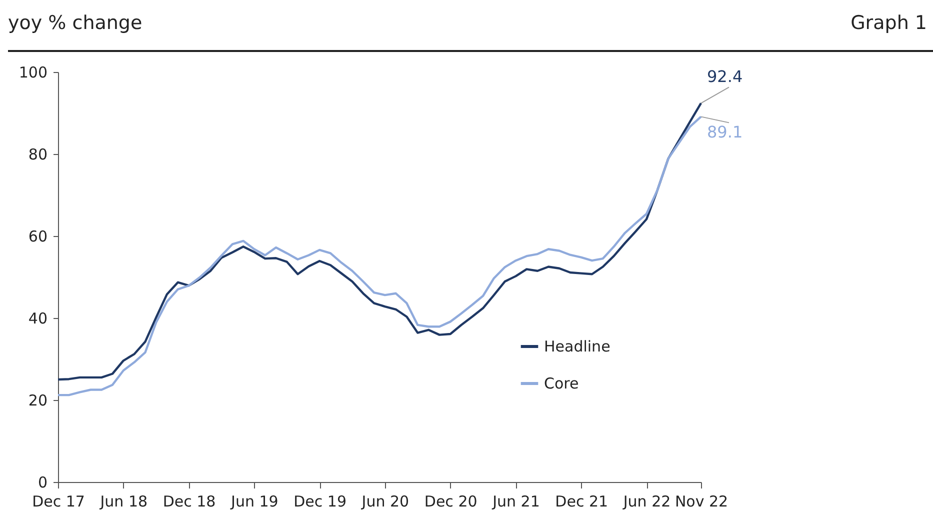  Describe the element at coordinates (725, 132) in the screenshot. I see `data-label: 89.1` at that location.